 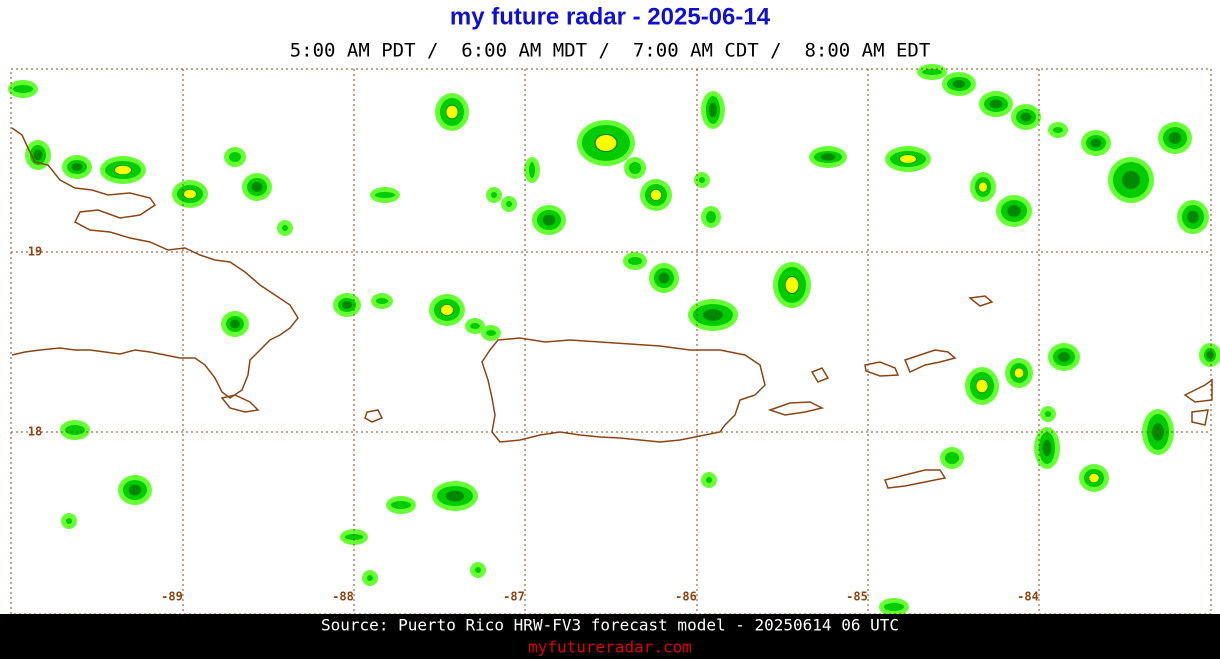 I want to click on lon-label: -89, so click(x=172, y=597).